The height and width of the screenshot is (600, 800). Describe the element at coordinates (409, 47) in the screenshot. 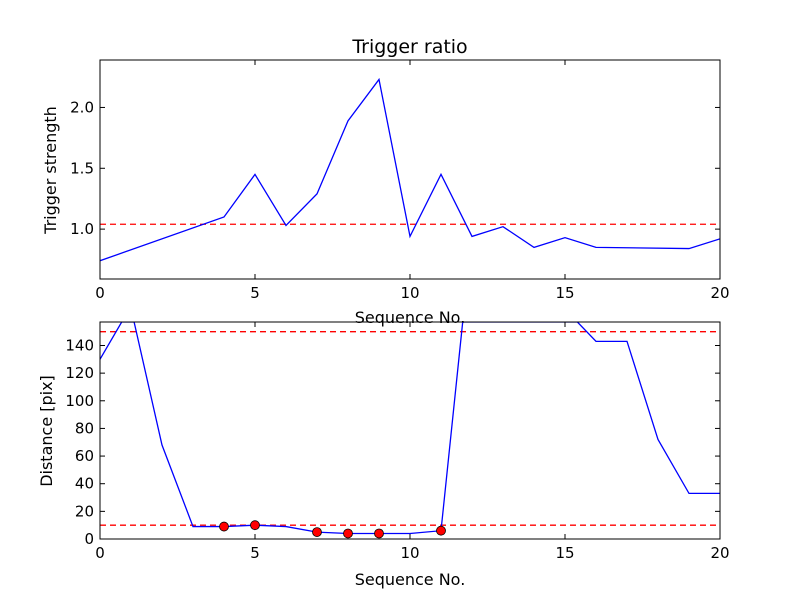

I see `chart-title: Trigger ratio` at that location.